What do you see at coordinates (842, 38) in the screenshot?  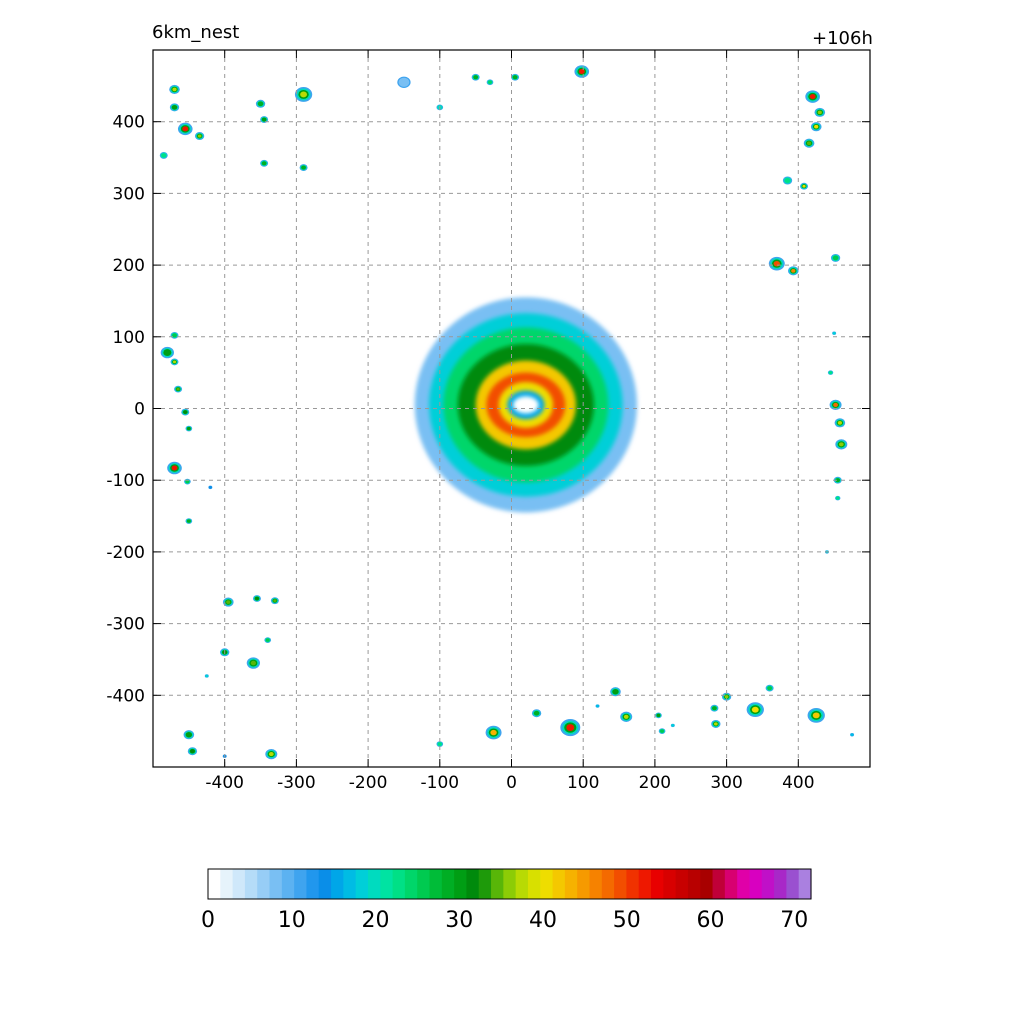 I see `panel-title-right: +106h` at bounding box center [842, 38].